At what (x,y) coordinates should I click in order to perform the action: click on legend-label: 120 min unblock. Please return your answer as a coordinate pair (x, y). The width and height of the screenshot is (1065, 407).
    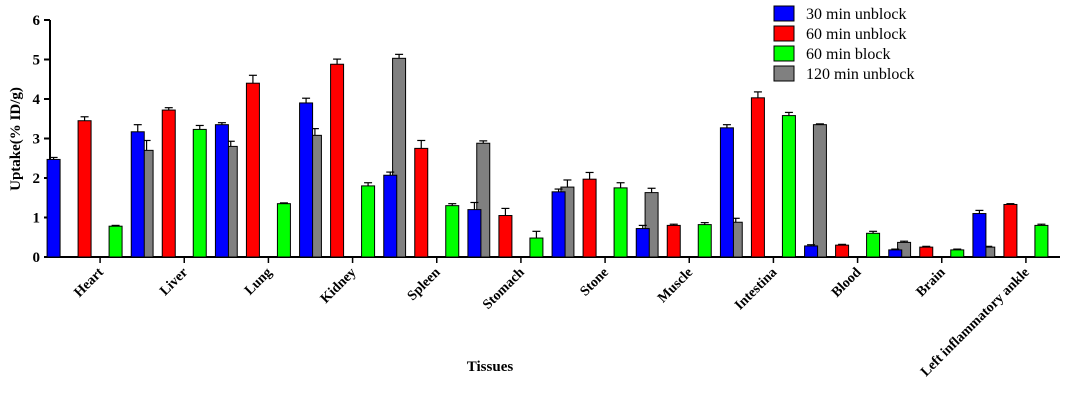
    Looking at the image, I should click on (860, 74).